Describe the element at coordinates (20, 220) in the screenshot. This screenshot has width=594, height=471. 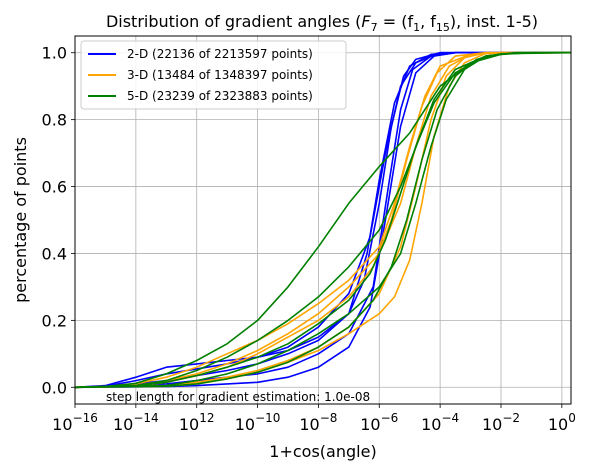
I see `y-axis-label: percentage of points` at that location.